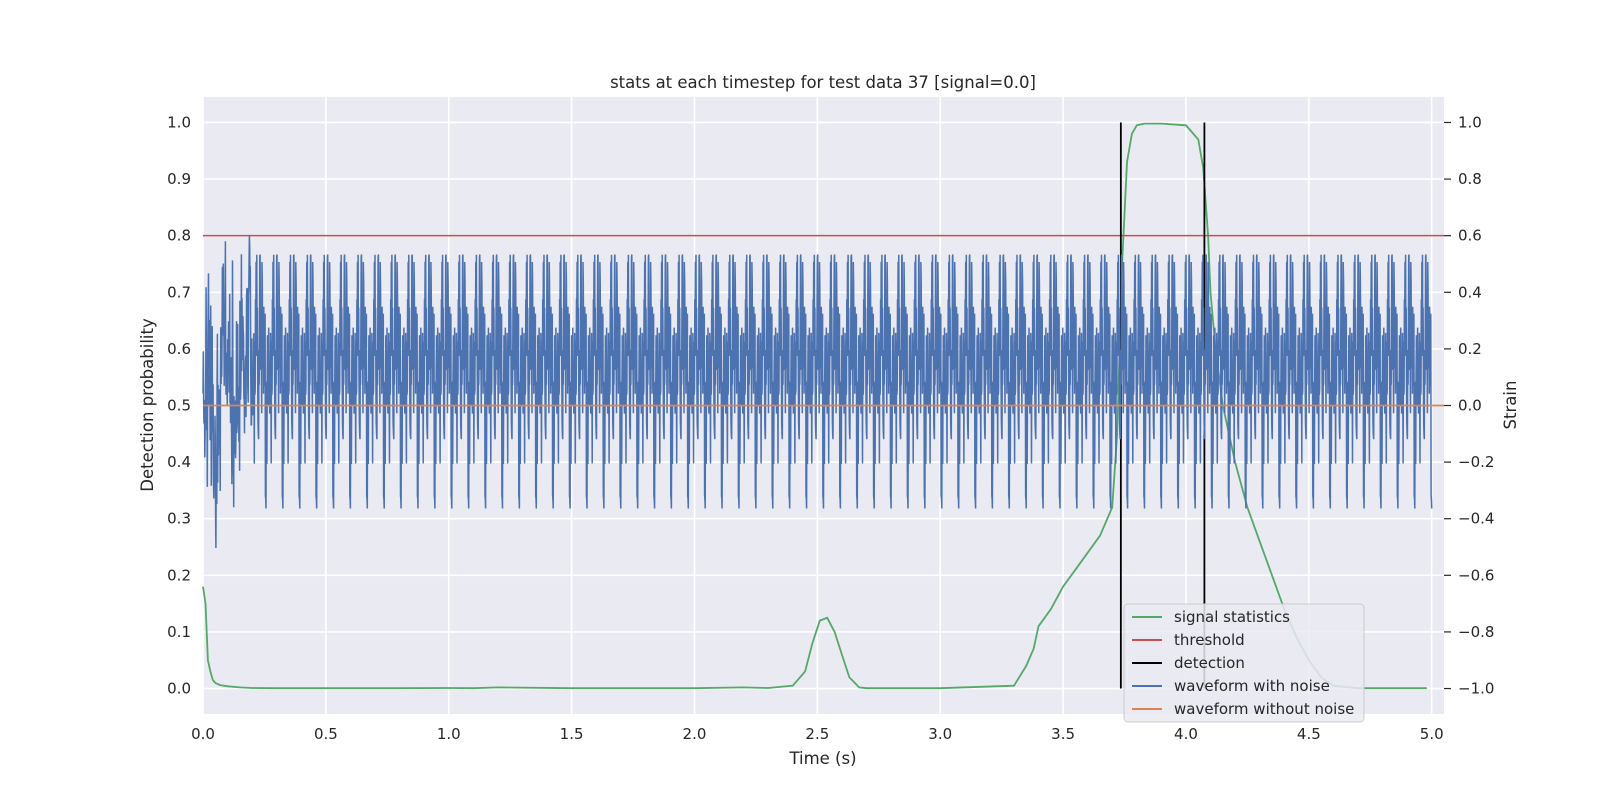 This screenshot has width=1600, height=800. I want to click on x-tick-label: 4.0, so click(1186, 734).